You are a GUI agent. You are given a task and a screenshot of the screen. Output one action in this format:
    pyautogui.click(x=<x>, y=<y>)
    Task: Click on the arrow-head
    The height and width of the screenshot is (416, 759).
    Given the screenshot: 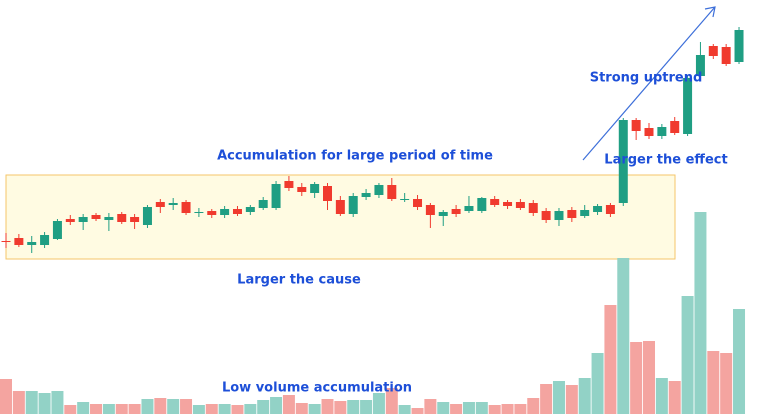 What is the action you would take?
    pyautogui.click(x=710, y=12)
    